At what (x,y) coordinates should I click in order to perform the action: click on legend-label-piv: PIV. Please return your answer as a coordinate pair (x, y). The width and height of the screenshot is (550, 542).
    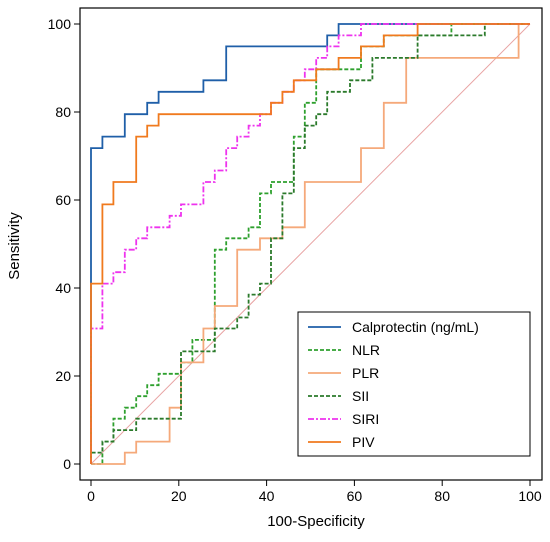
    Looking at the image, I should click on (363, 442).